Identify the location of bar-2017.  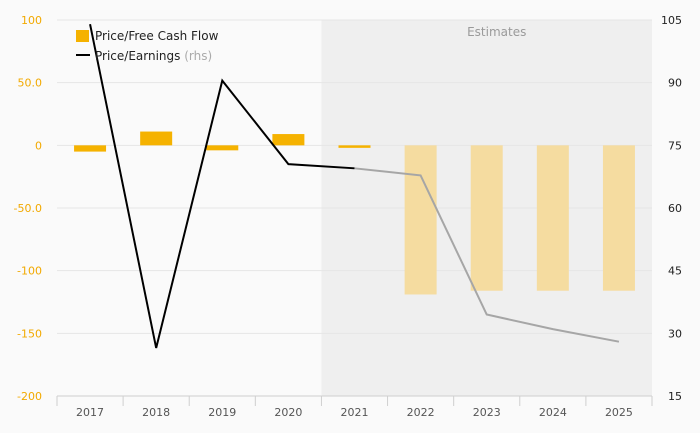
(90, 148).